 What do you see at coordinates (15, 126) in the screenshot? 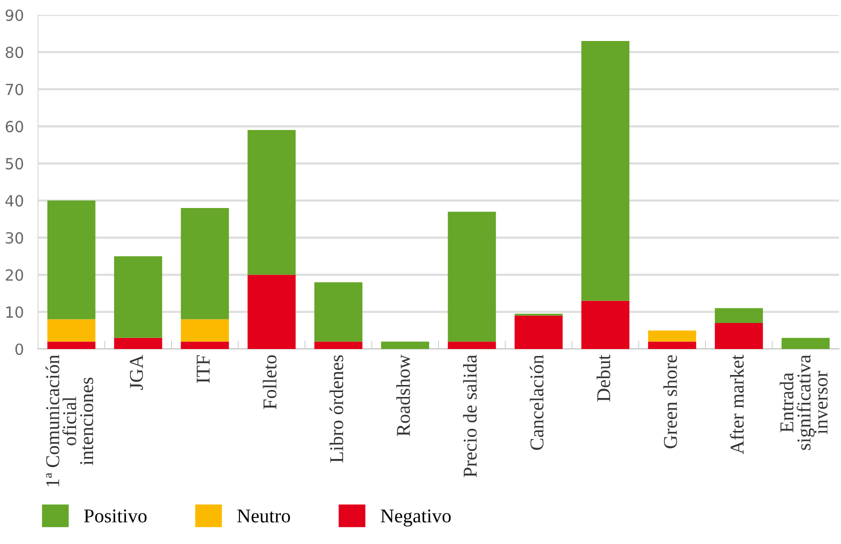
I see `y-tick-label: 60` at bounding box center [15, 126].